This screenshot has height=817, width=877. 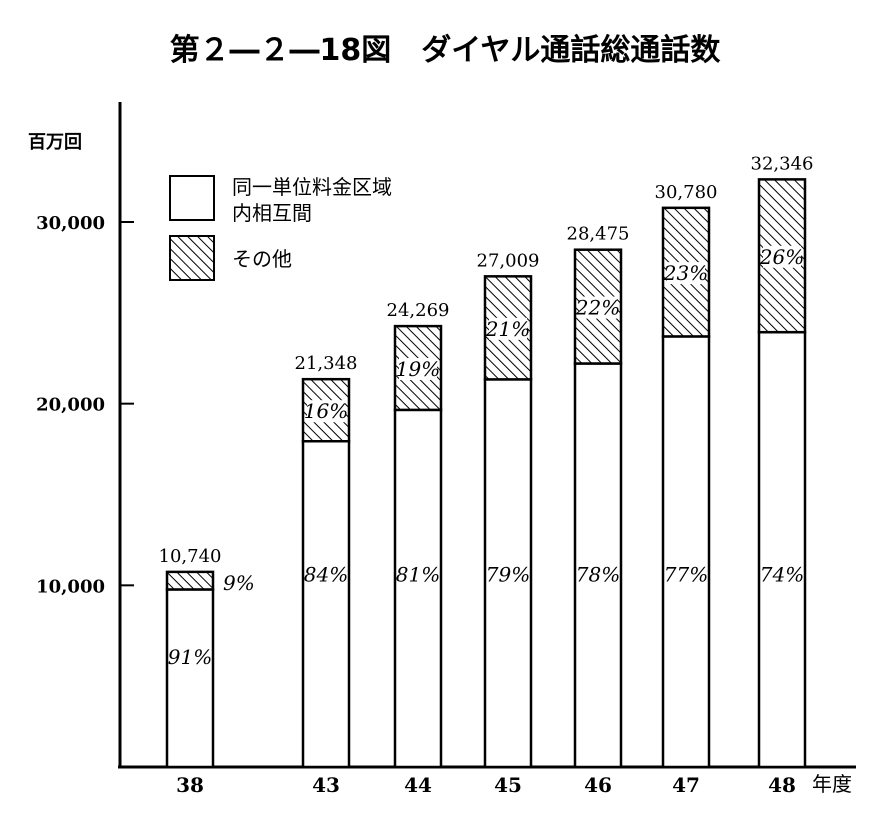 I want to click on y-tick-label: 10,000, so click(x=70, y=586).